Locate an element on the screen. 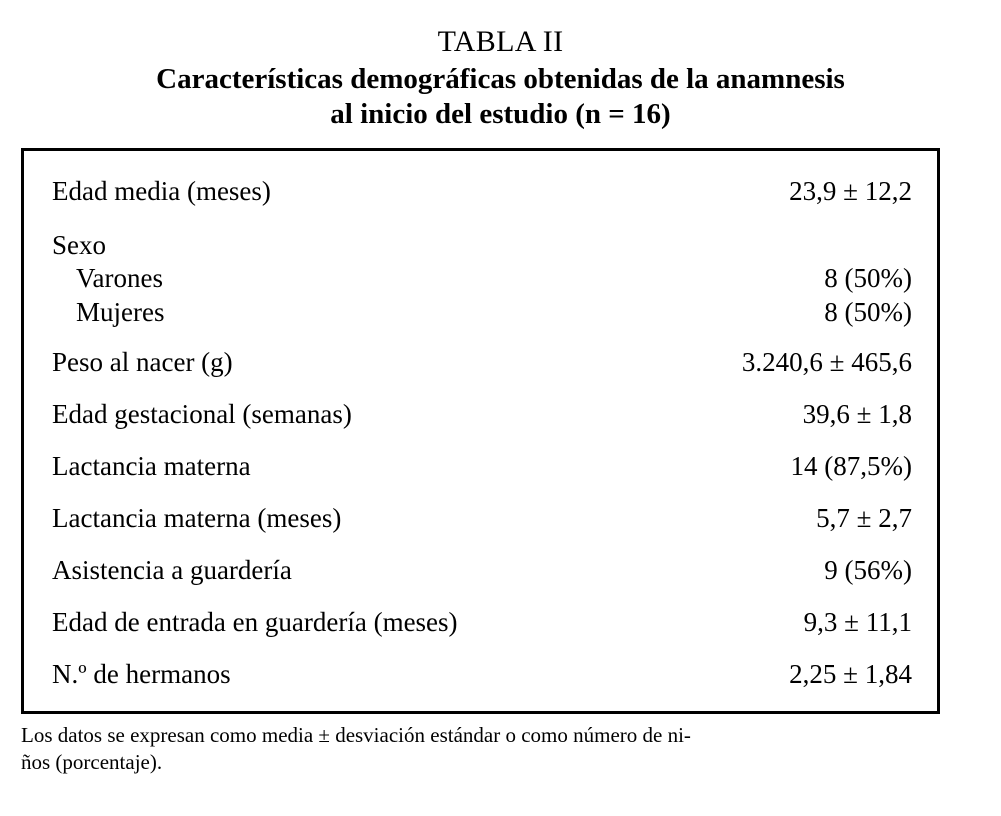 The image size is (1001, 816). table-row: Varones 8 (50%) is located at coordinates (482, 278).